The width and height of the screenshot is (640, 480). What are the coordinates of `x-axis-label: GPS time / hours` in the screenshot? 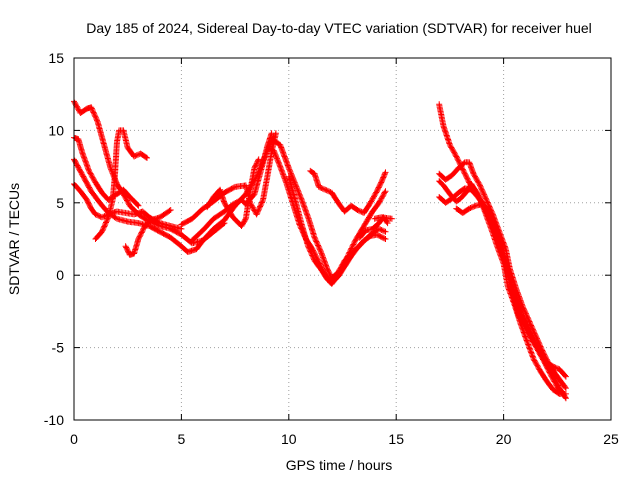 It's located at (339, 465).